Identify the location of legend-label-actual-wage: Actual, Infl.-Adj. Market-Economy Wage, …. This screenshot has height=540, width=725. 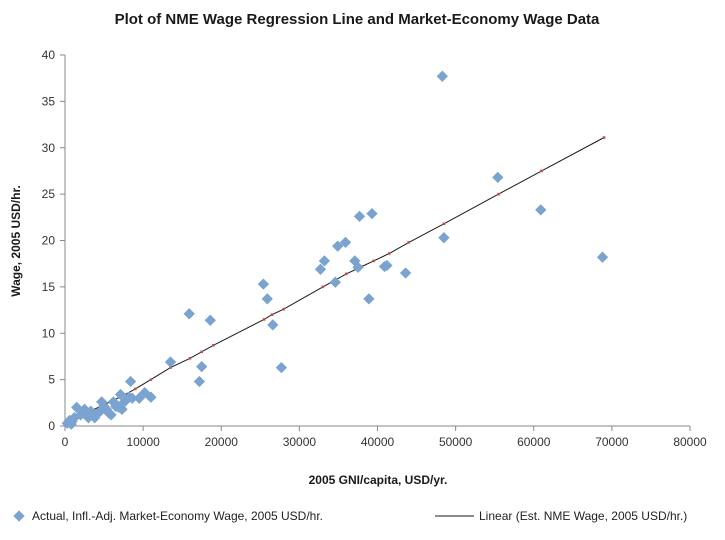
(177, 516).